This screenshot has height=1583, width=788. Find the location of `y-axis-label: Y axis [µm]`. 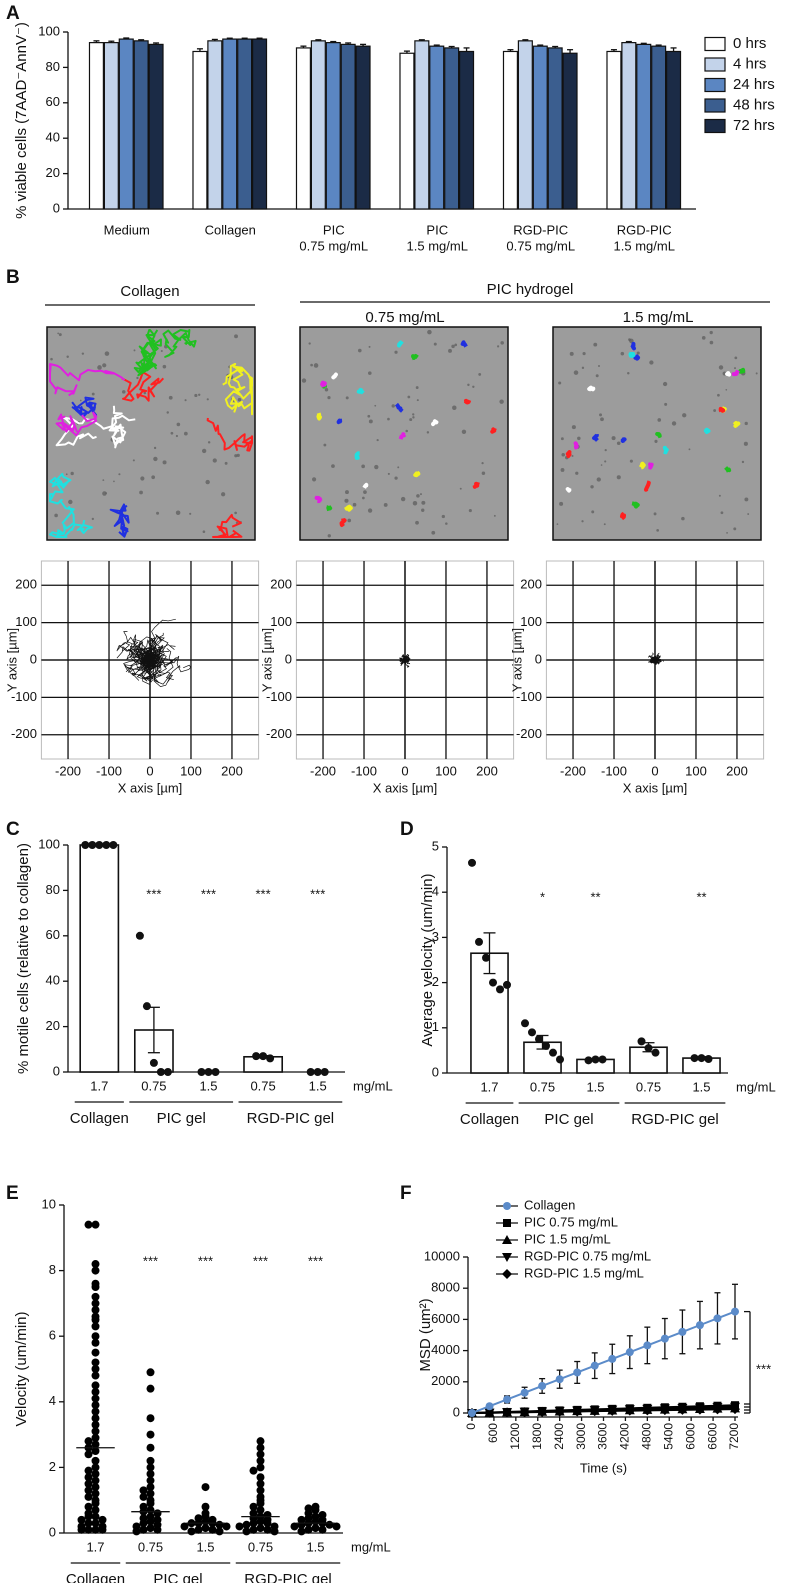

y-axis-label: Y axis [µm] is located at coordinates (516, 660).